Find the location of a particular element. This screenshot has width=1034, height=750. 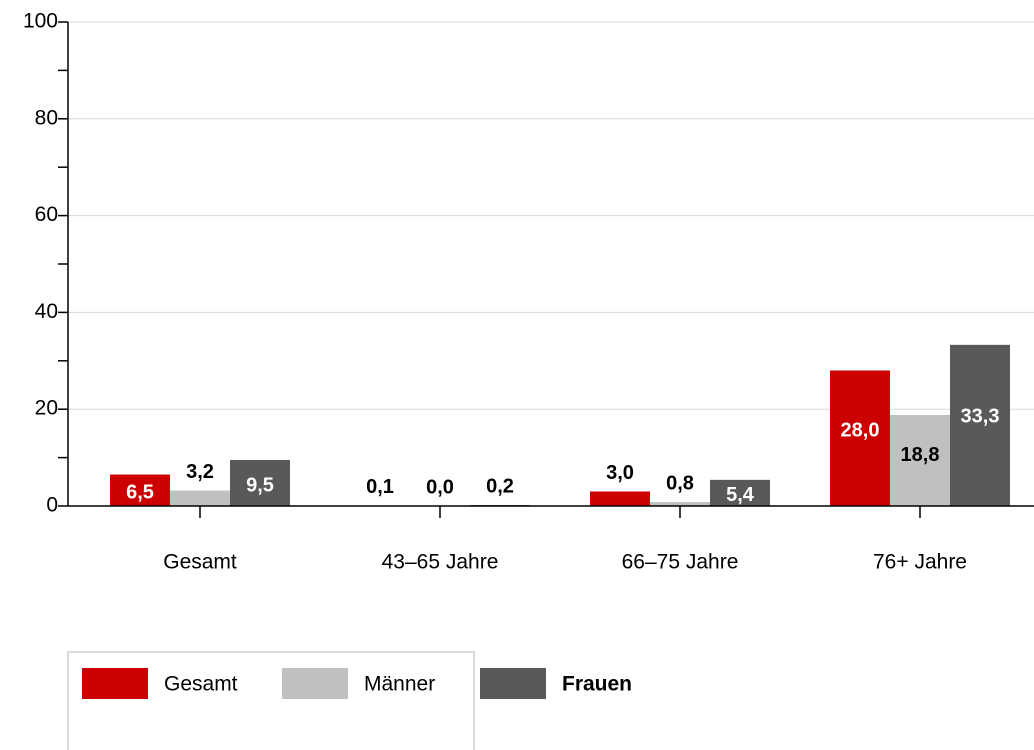

y-tick-label: 60 is located at coordinates (46, 214).